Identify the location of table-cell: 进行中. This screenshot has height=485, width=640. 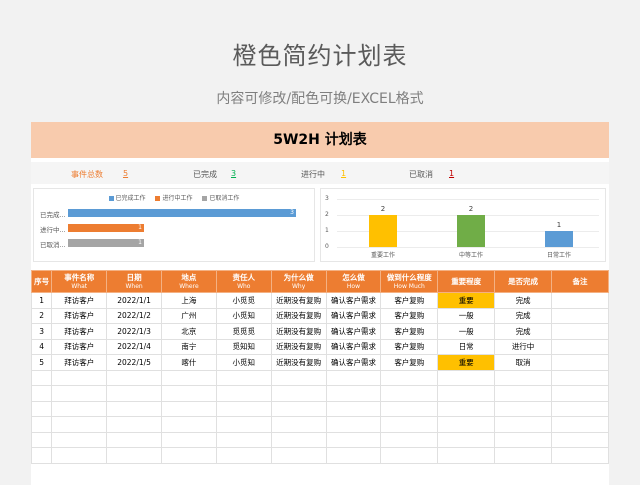
(523, 346).